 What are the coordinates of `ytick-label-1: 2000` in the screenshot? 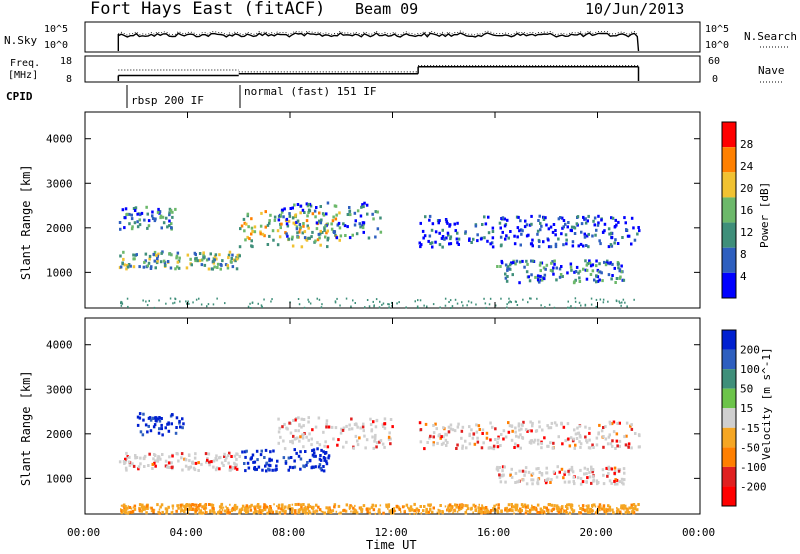 It's located at (59, 228).